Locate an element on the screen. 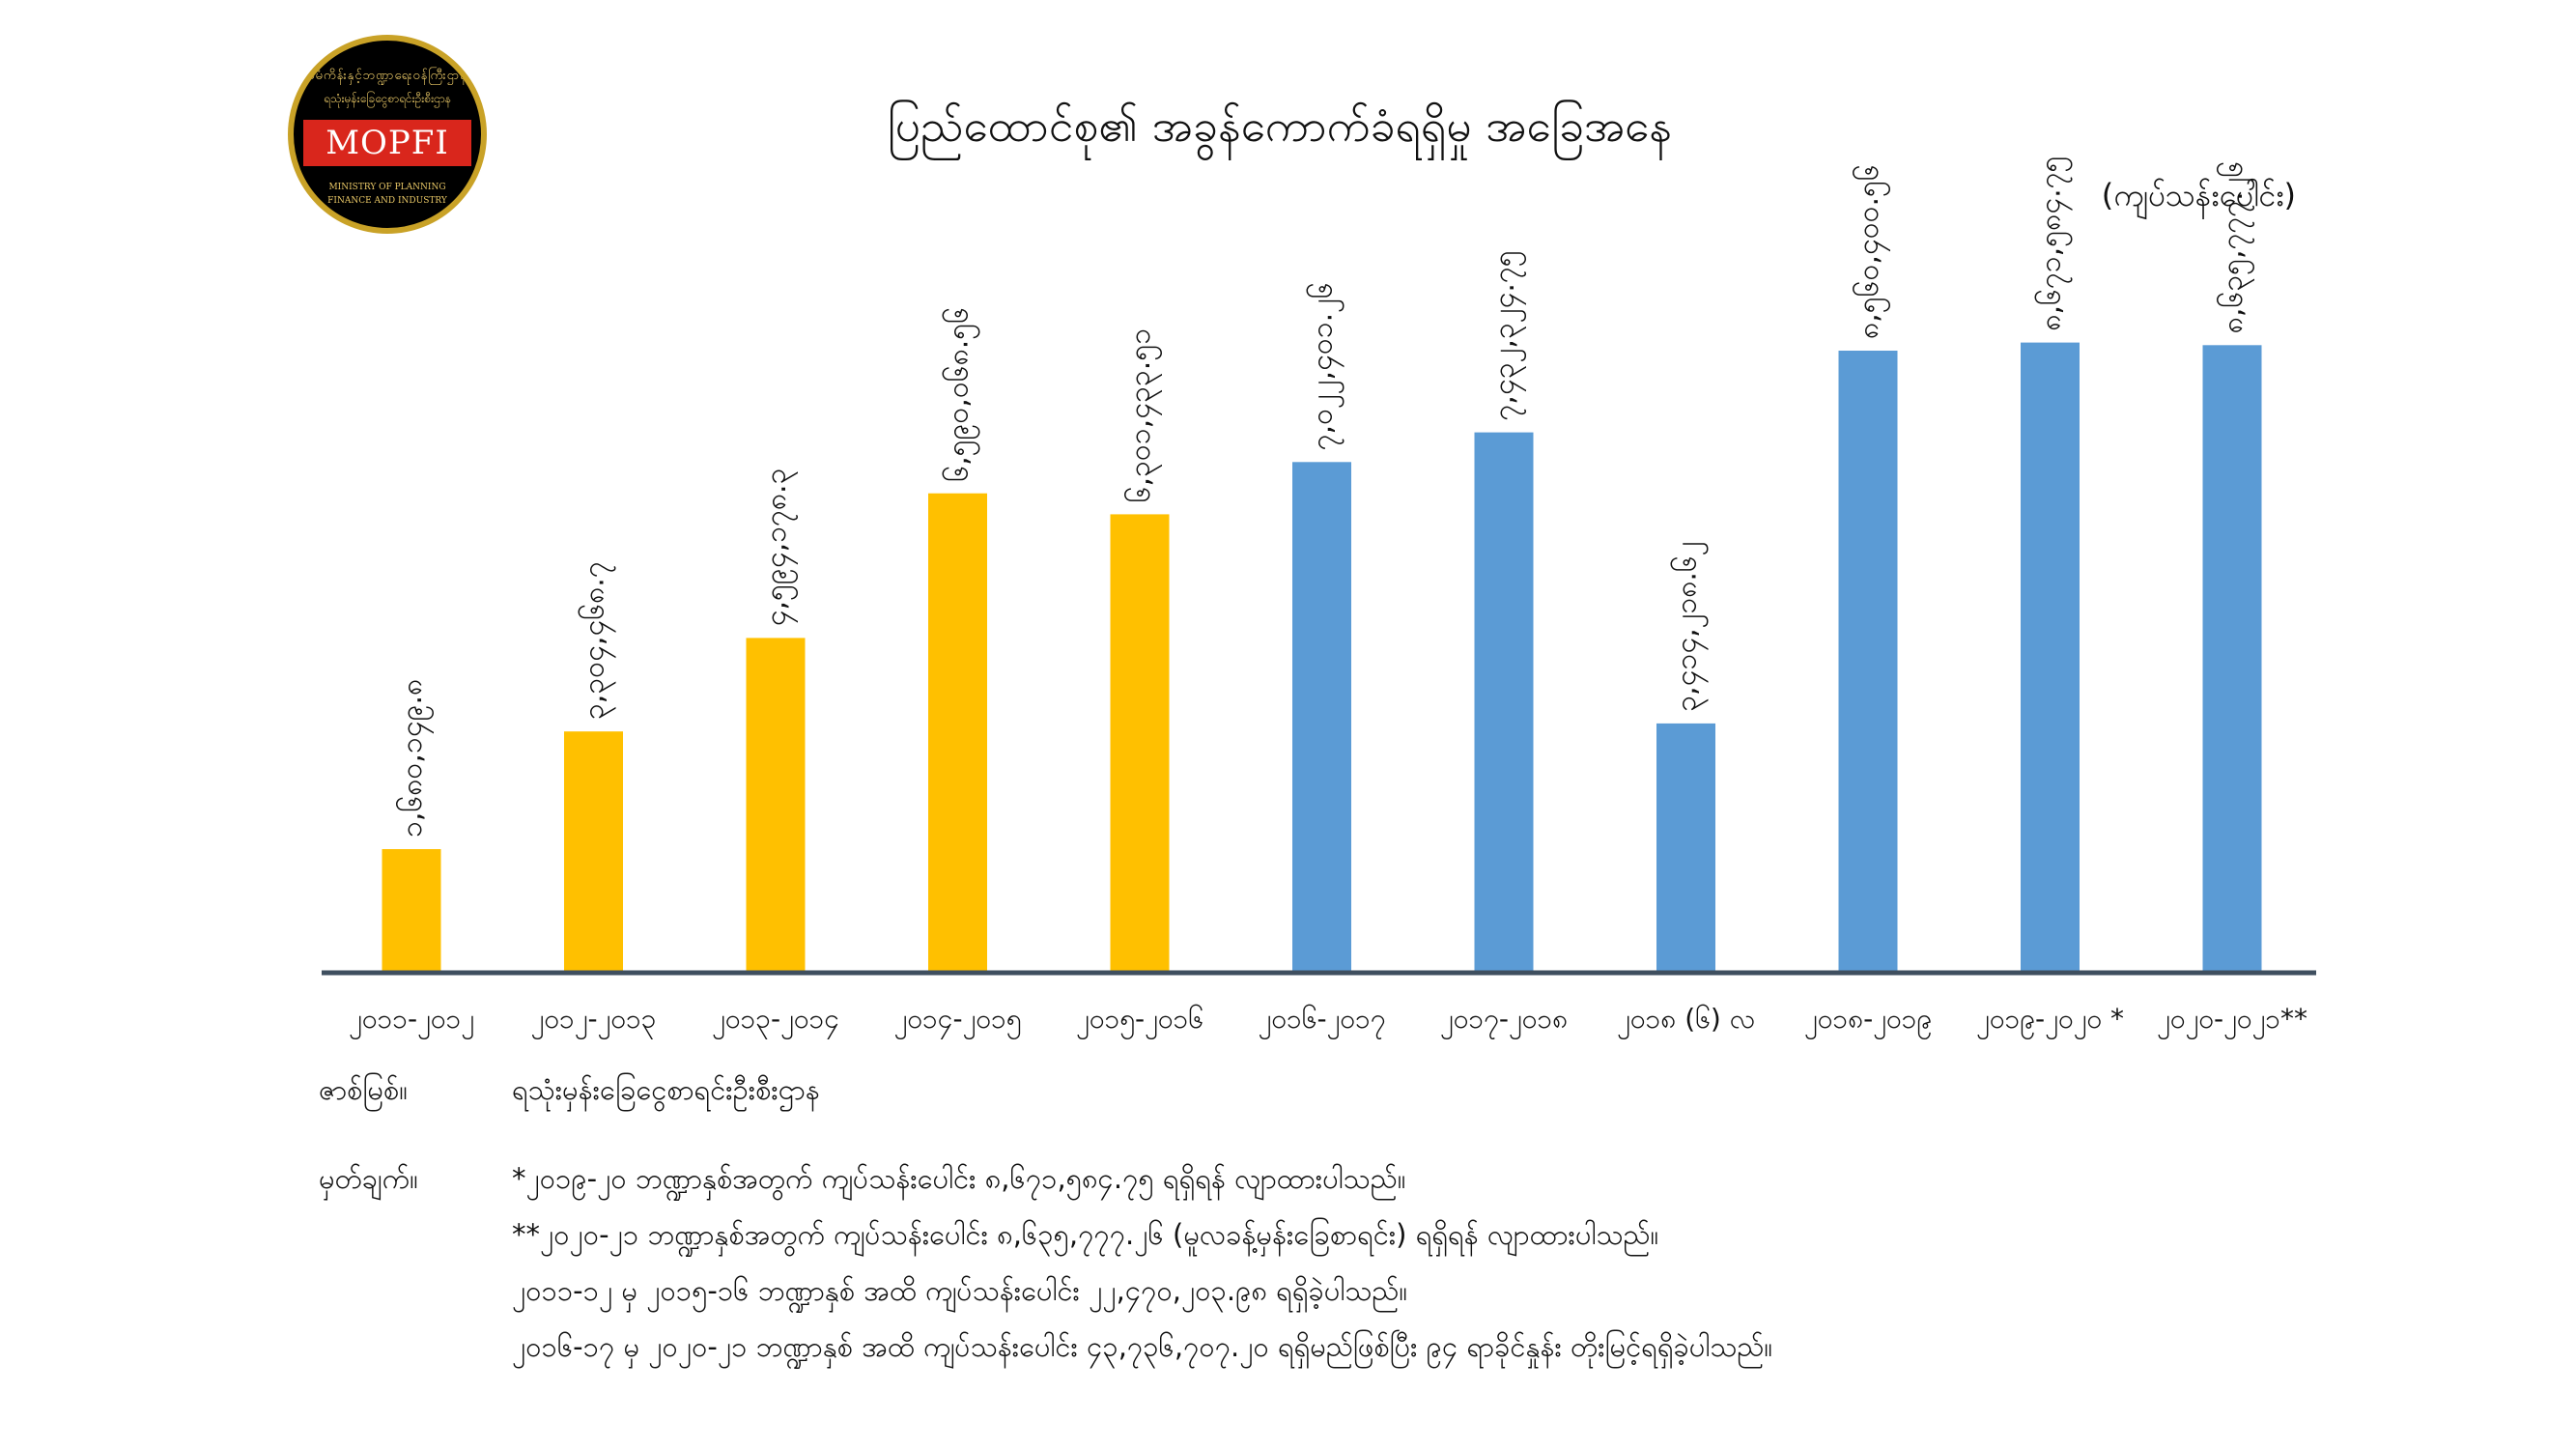  logo-script-mid: ရသုံးမှန်းခြေငွေစာရင်းဦးစီးဌာန is located at coordinates (387, 98).